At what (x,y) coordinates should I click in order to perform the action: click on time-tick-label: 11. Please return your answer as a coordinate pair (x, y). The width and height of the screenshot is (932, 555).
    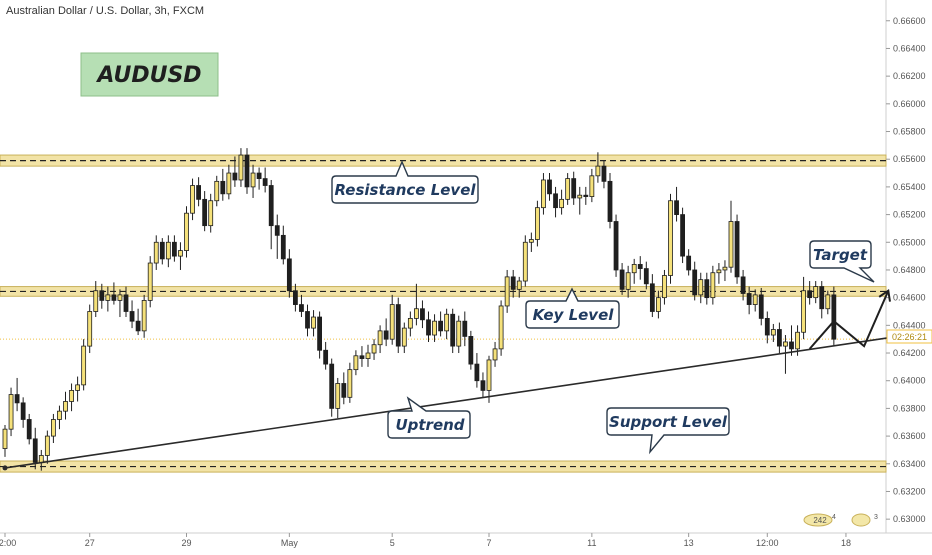
    Looking at the image, I should click on (591, 543).